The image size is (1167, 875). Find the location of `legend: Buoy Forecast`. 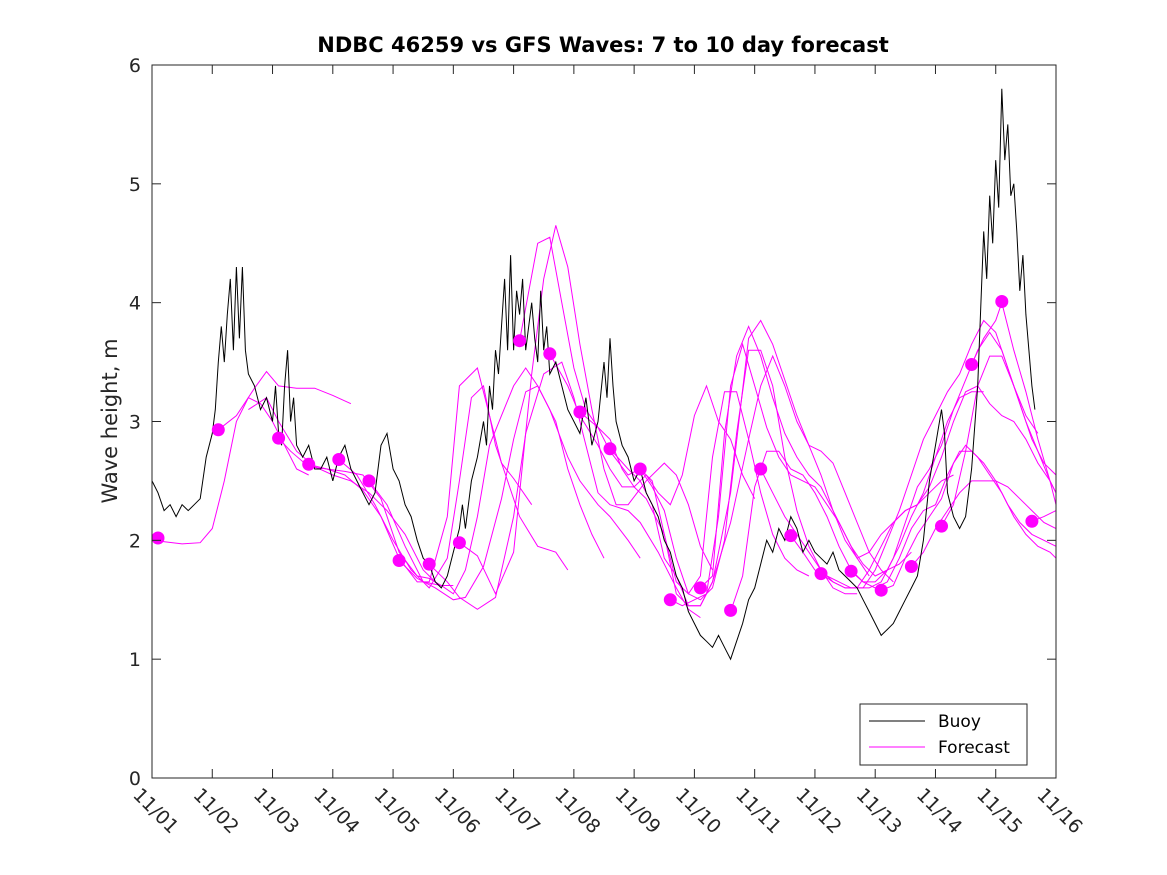

legend: Buoy Forecast is located at coordinates (943, 734).